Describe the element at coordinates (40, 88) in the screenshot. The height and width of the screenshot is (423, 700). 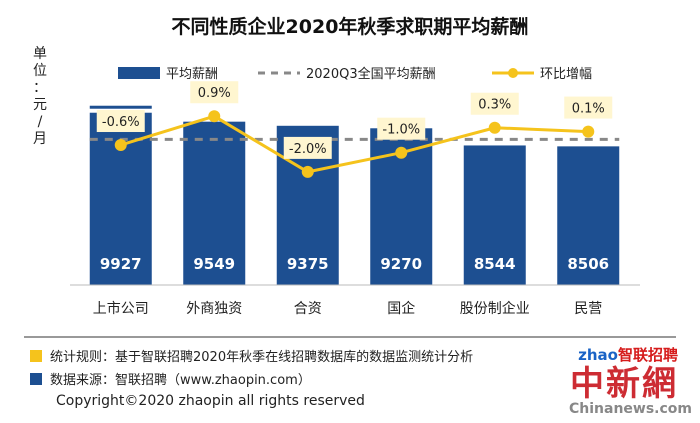
I see `y-axis-label-char: ：` at that location.